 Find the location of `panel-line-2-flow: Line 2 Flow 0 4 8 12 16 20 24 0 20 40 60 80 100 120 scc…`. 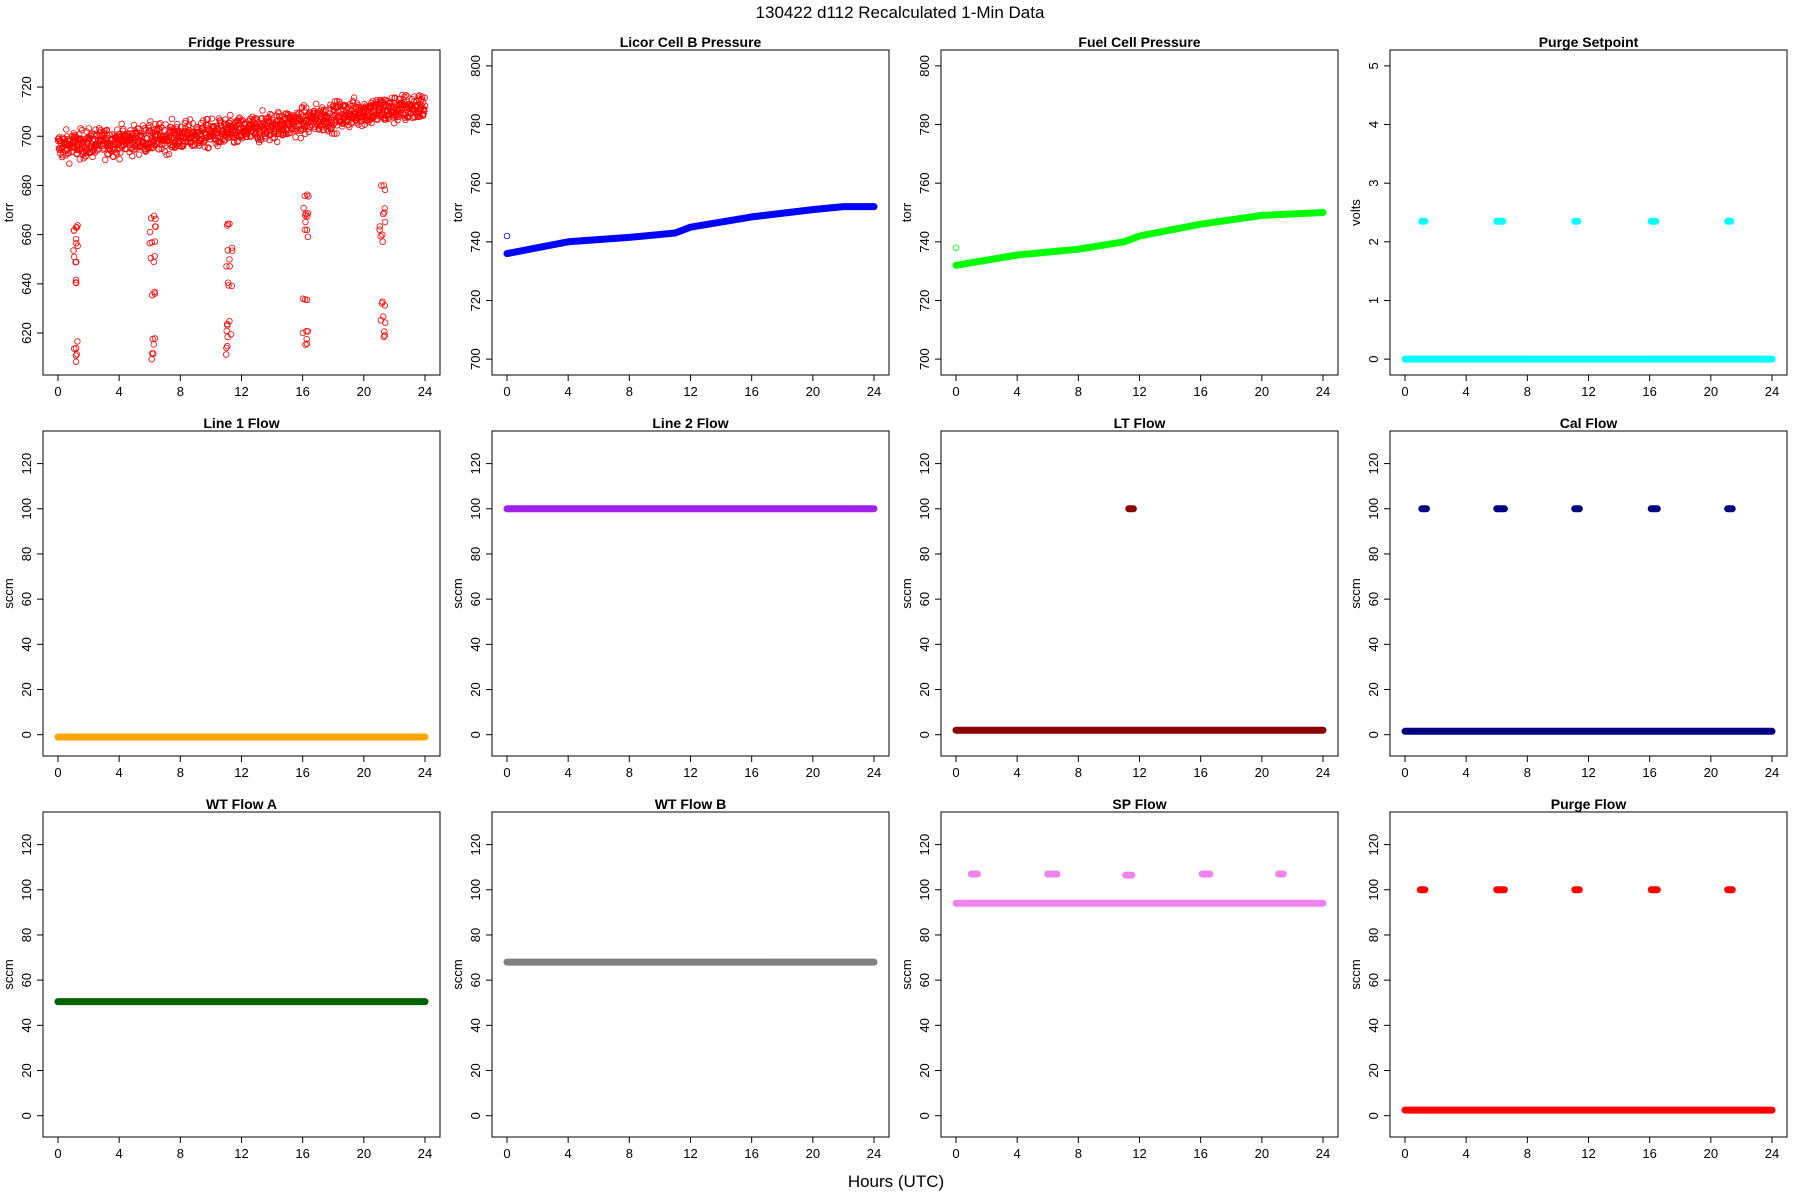

panel-line-2-flow: Line 2 Flow 0 4 8 12 16 20 24 0 20 40 60 80 100 120 scc… is located at coordinates (670, 597).